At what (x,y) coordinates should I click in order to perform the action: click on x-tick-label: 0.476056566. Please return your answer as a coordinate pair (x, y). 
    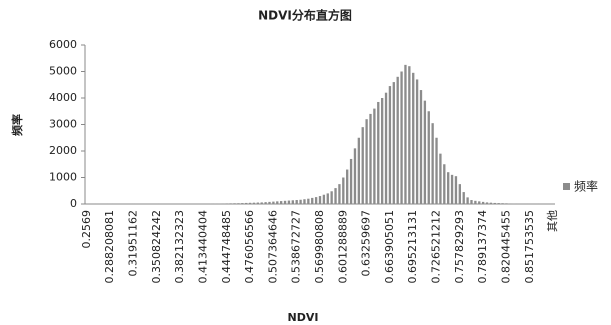
    Looking at the image, I should click on (249, 246).